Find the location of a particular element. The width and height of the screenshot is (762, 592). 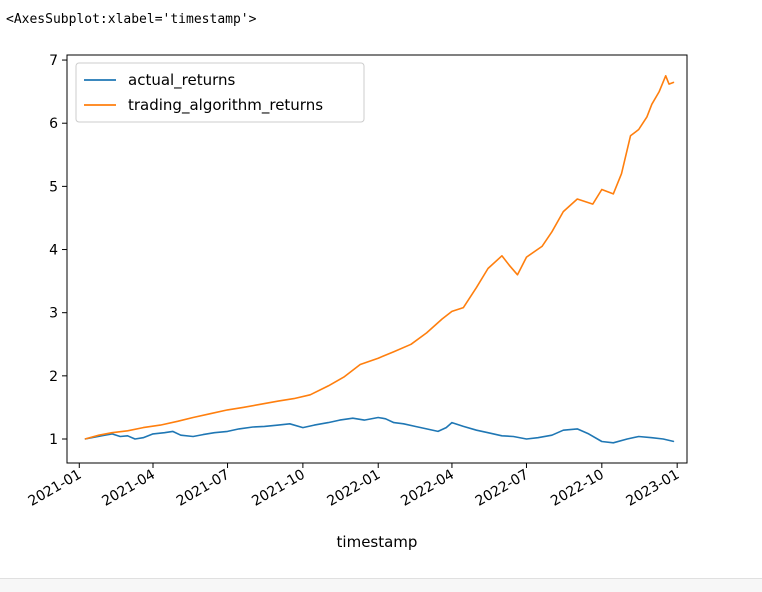

y-tick-label: 6 is located at coordinates (53, 124).